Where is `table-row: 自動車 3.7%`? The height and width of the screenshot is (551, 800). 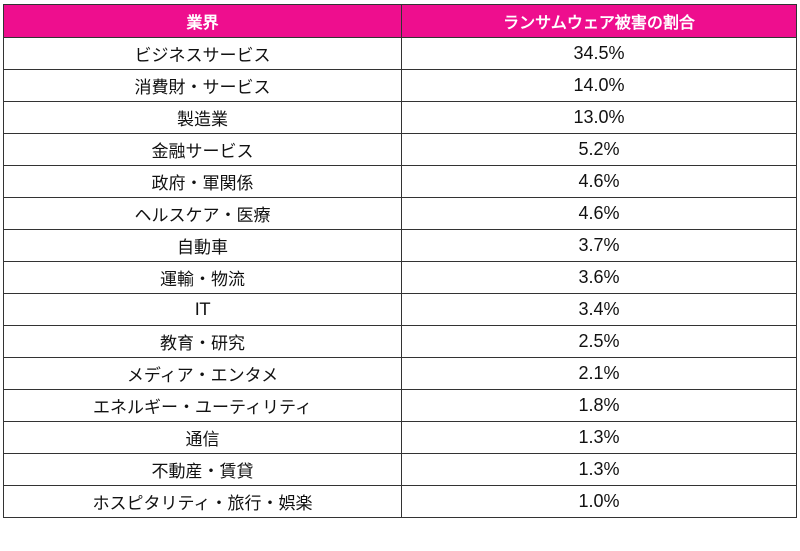 table-row: 自動車 3.7% is located at coordinates (400, 245).